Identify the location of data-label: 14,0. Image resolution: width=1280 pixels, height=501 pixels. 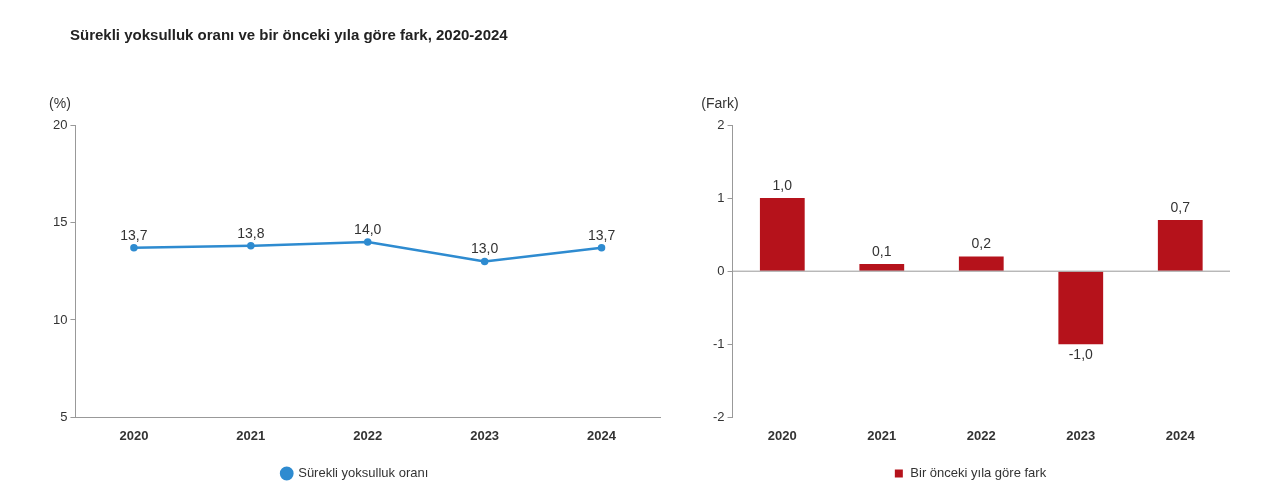
(368, 228).